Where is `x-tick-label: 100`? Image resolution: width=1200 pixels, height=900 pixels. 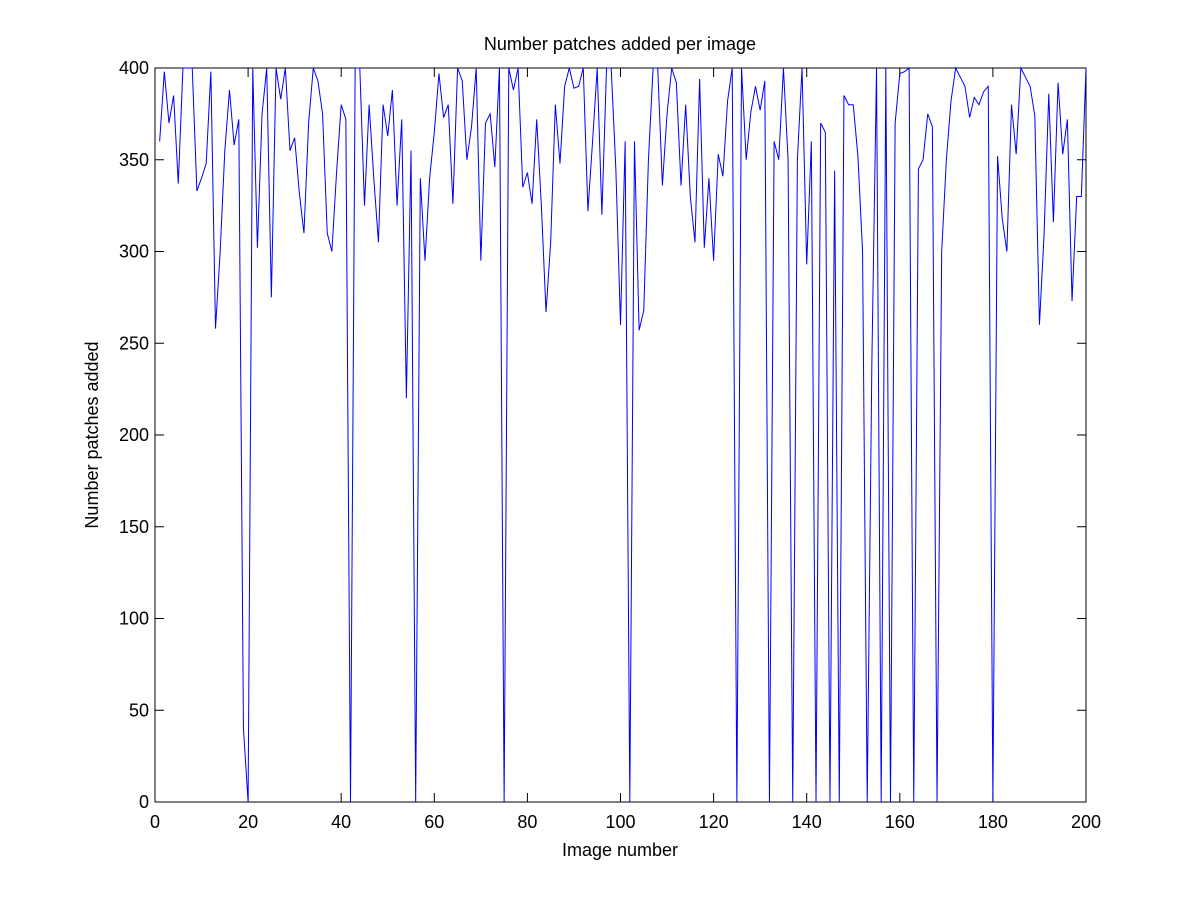
x-tick-label: 100 is located at coordinates (620, 822).